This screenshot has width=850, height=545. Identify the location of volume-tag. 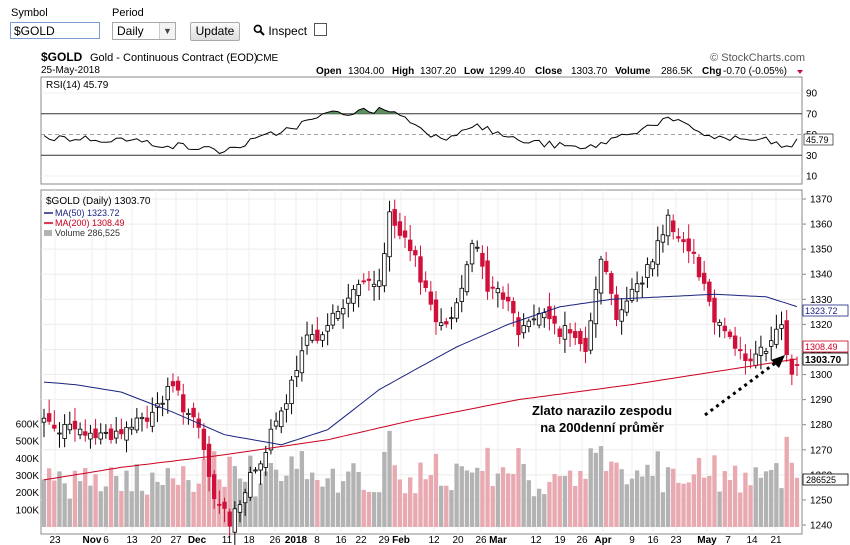
(825, 479).